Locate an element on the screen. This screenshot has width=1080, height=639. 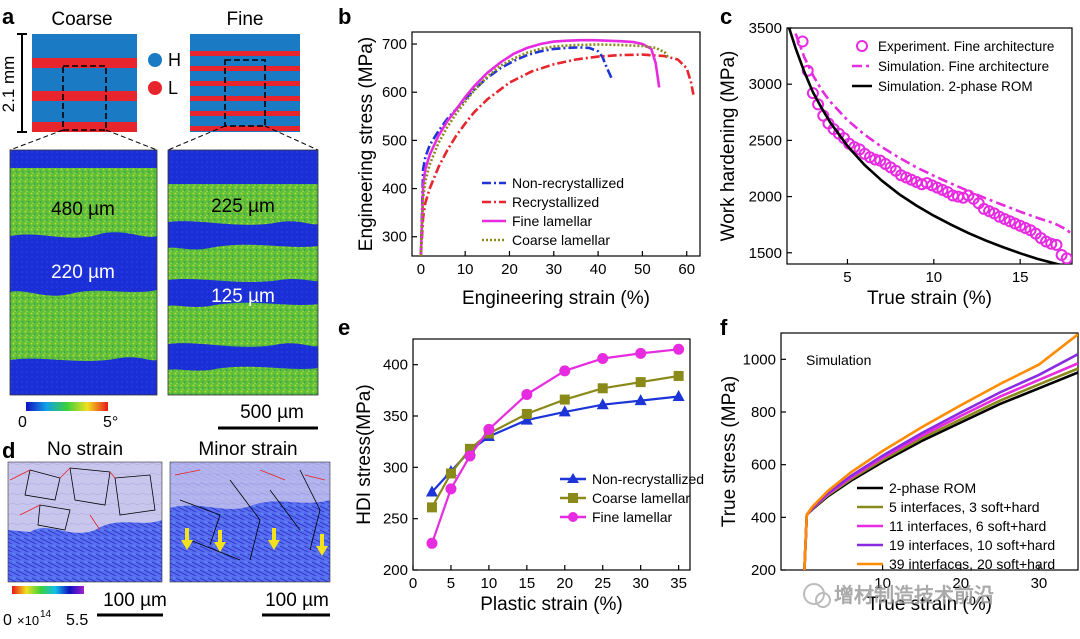
legend-label: 5 interfaces, 3 soft+hard is located at coordinates (964, 507).